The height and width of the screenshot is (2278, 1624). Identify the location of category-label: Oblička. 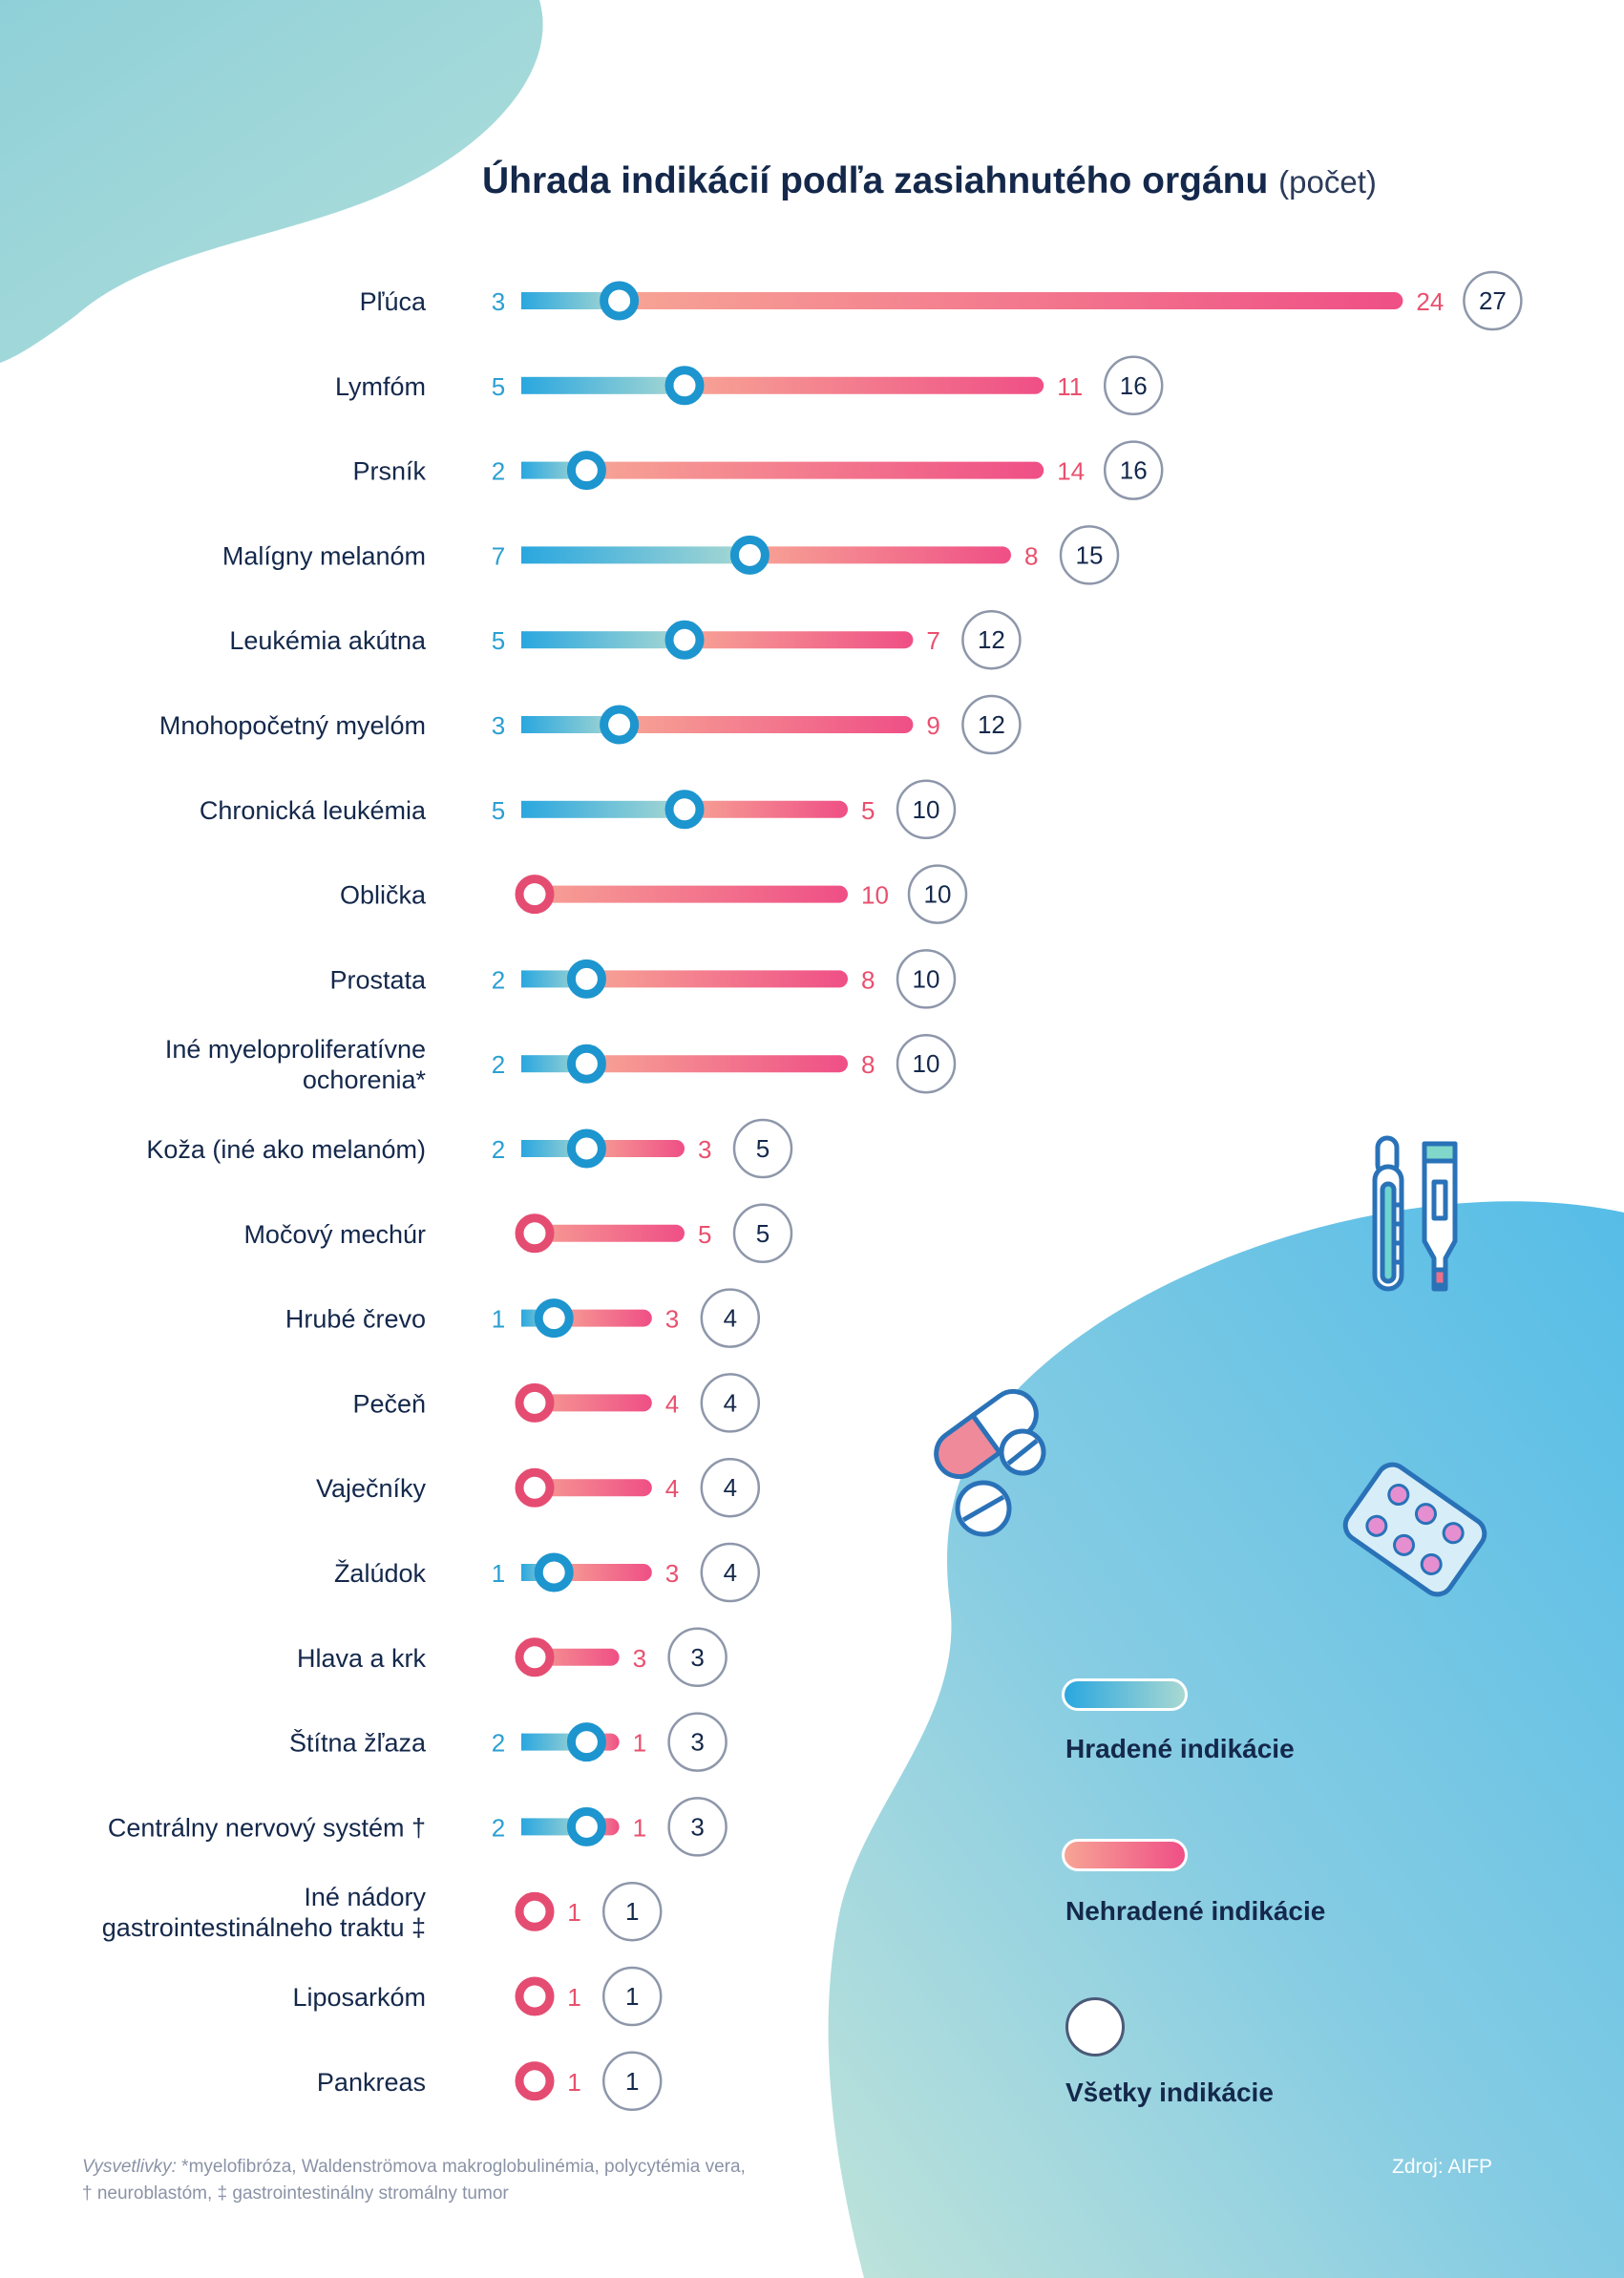
(383, 895).